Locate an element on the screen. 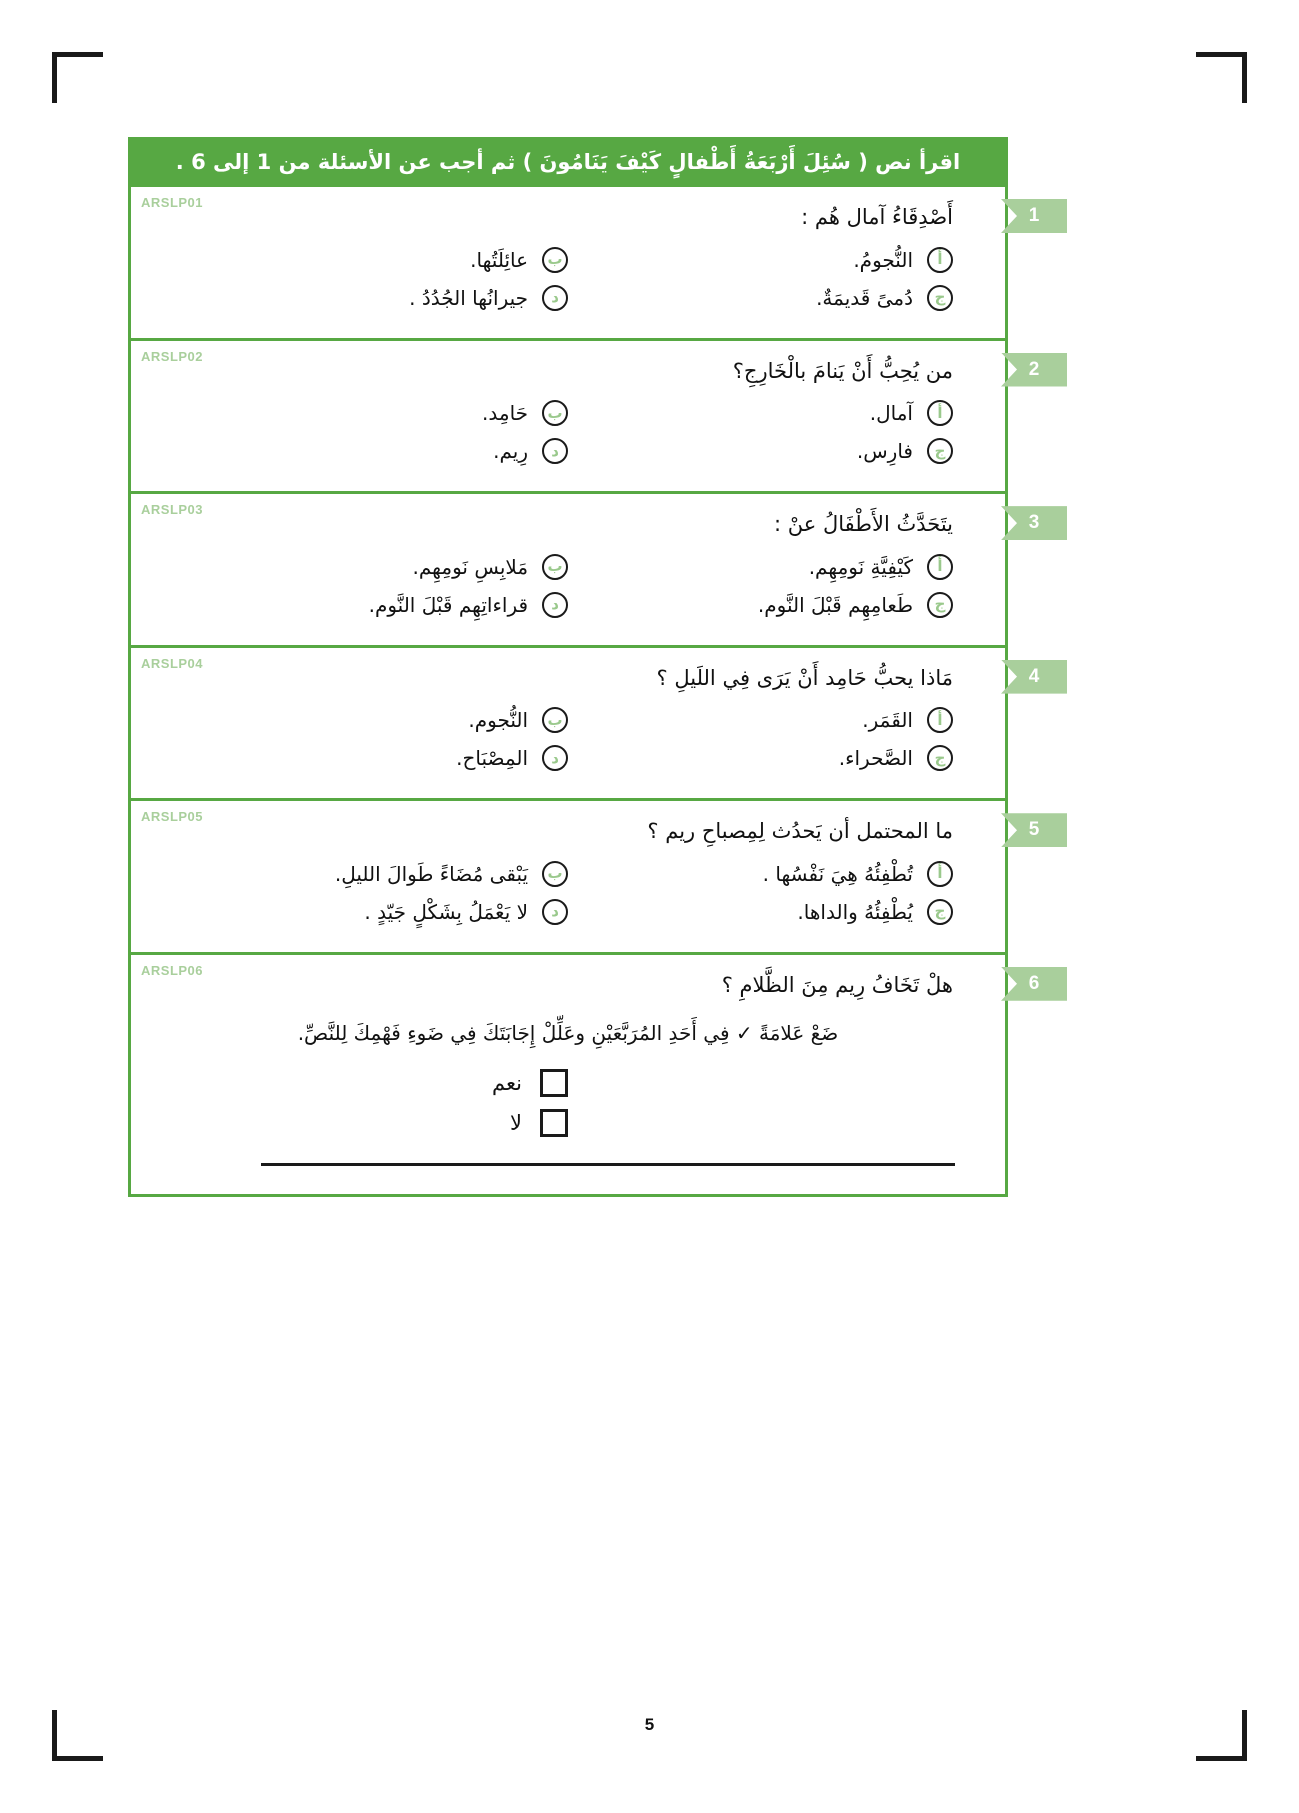 The image size is (1299, 1813). option-b: ب عائِلَتُها. is located at coordinates (360, 260).